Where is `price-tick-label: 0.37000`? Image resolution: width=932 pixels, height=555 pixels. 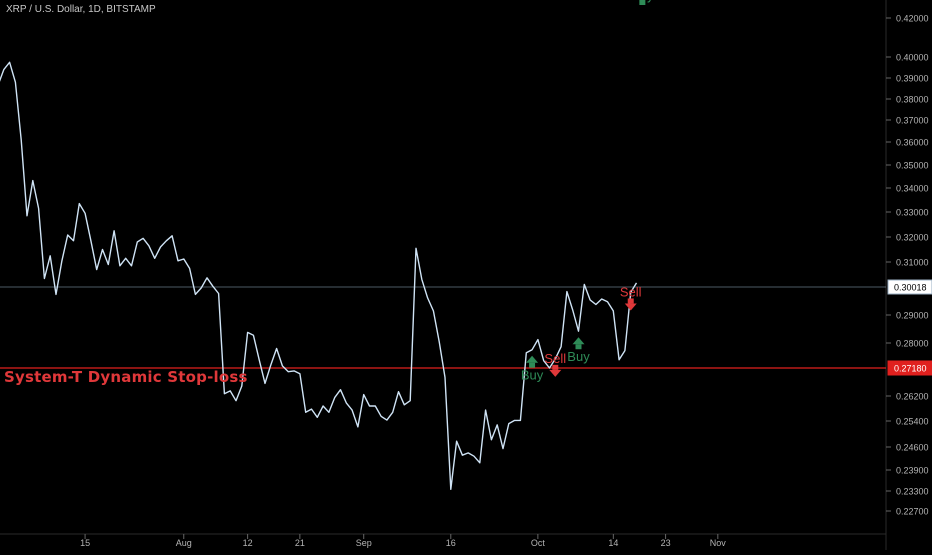
price-tick-label: 0.37000 is located at coordinates (912, 121).